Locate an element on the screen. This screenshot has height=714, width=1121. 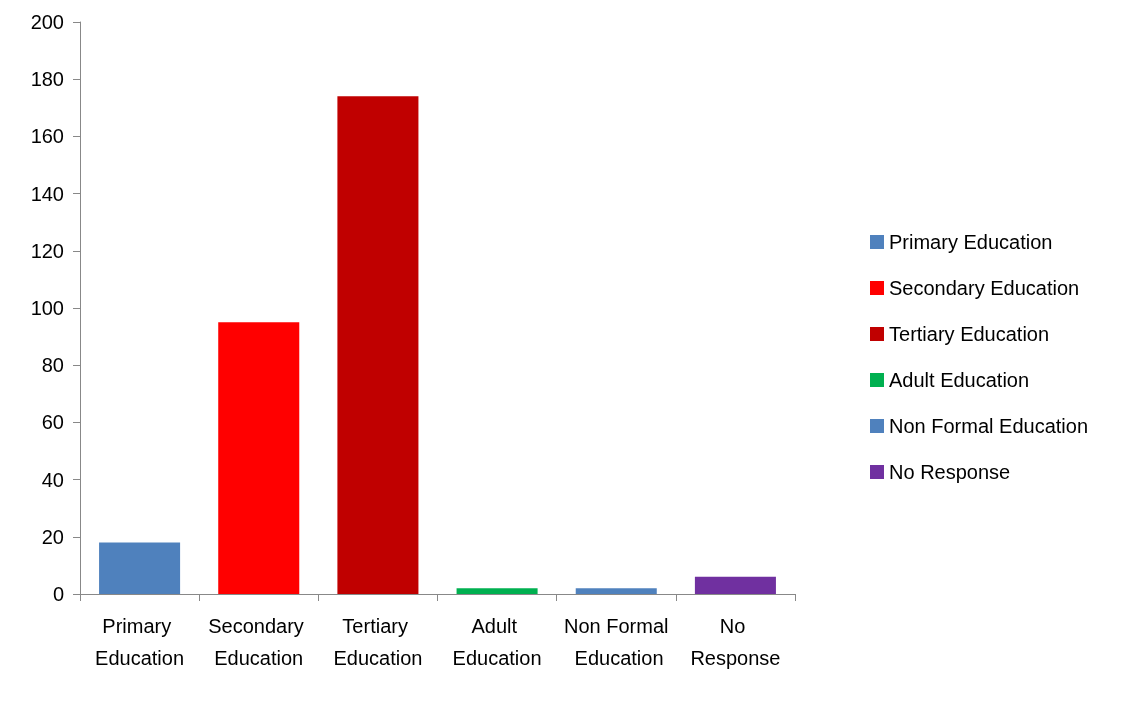
legend-label: Primary Education is located at coordinates (971, 242).